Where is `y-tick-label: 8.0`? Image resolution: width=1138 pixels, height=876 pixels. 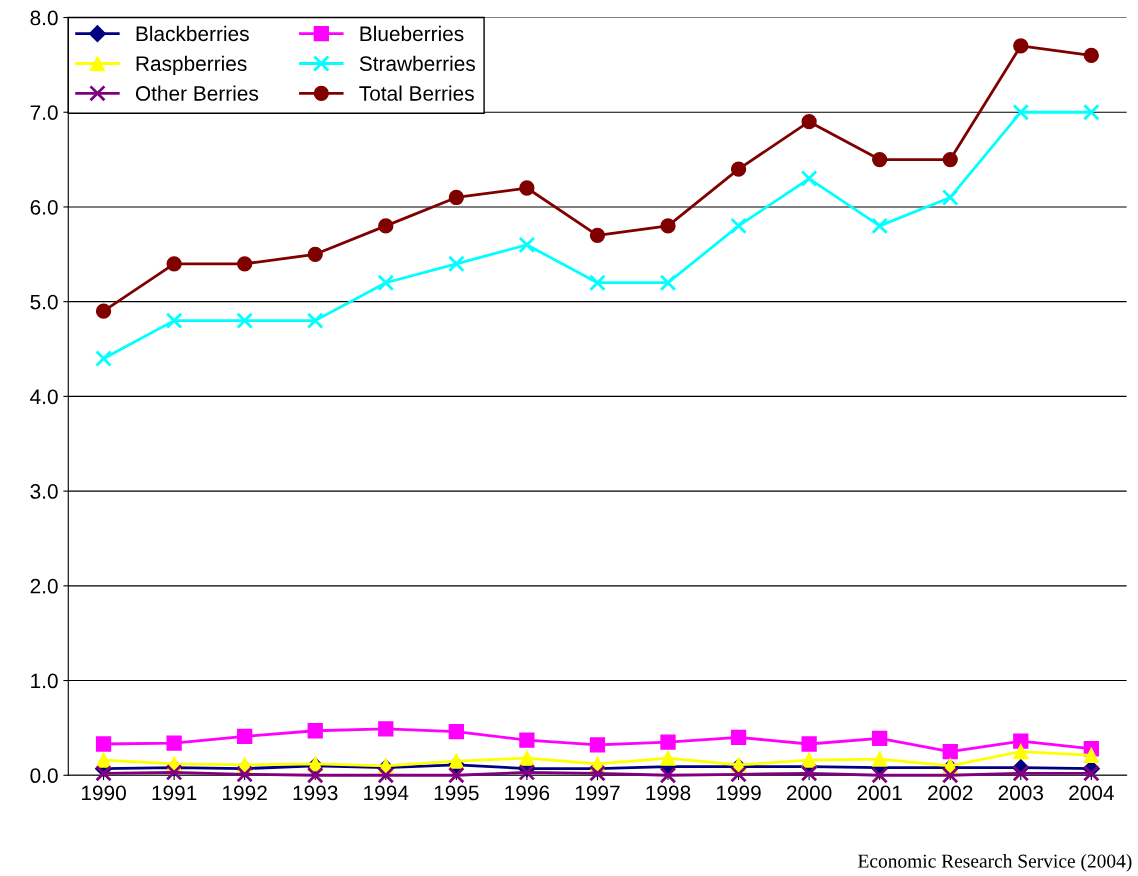 y-tick-label: 8.0 is located at coordinates (44, 18).